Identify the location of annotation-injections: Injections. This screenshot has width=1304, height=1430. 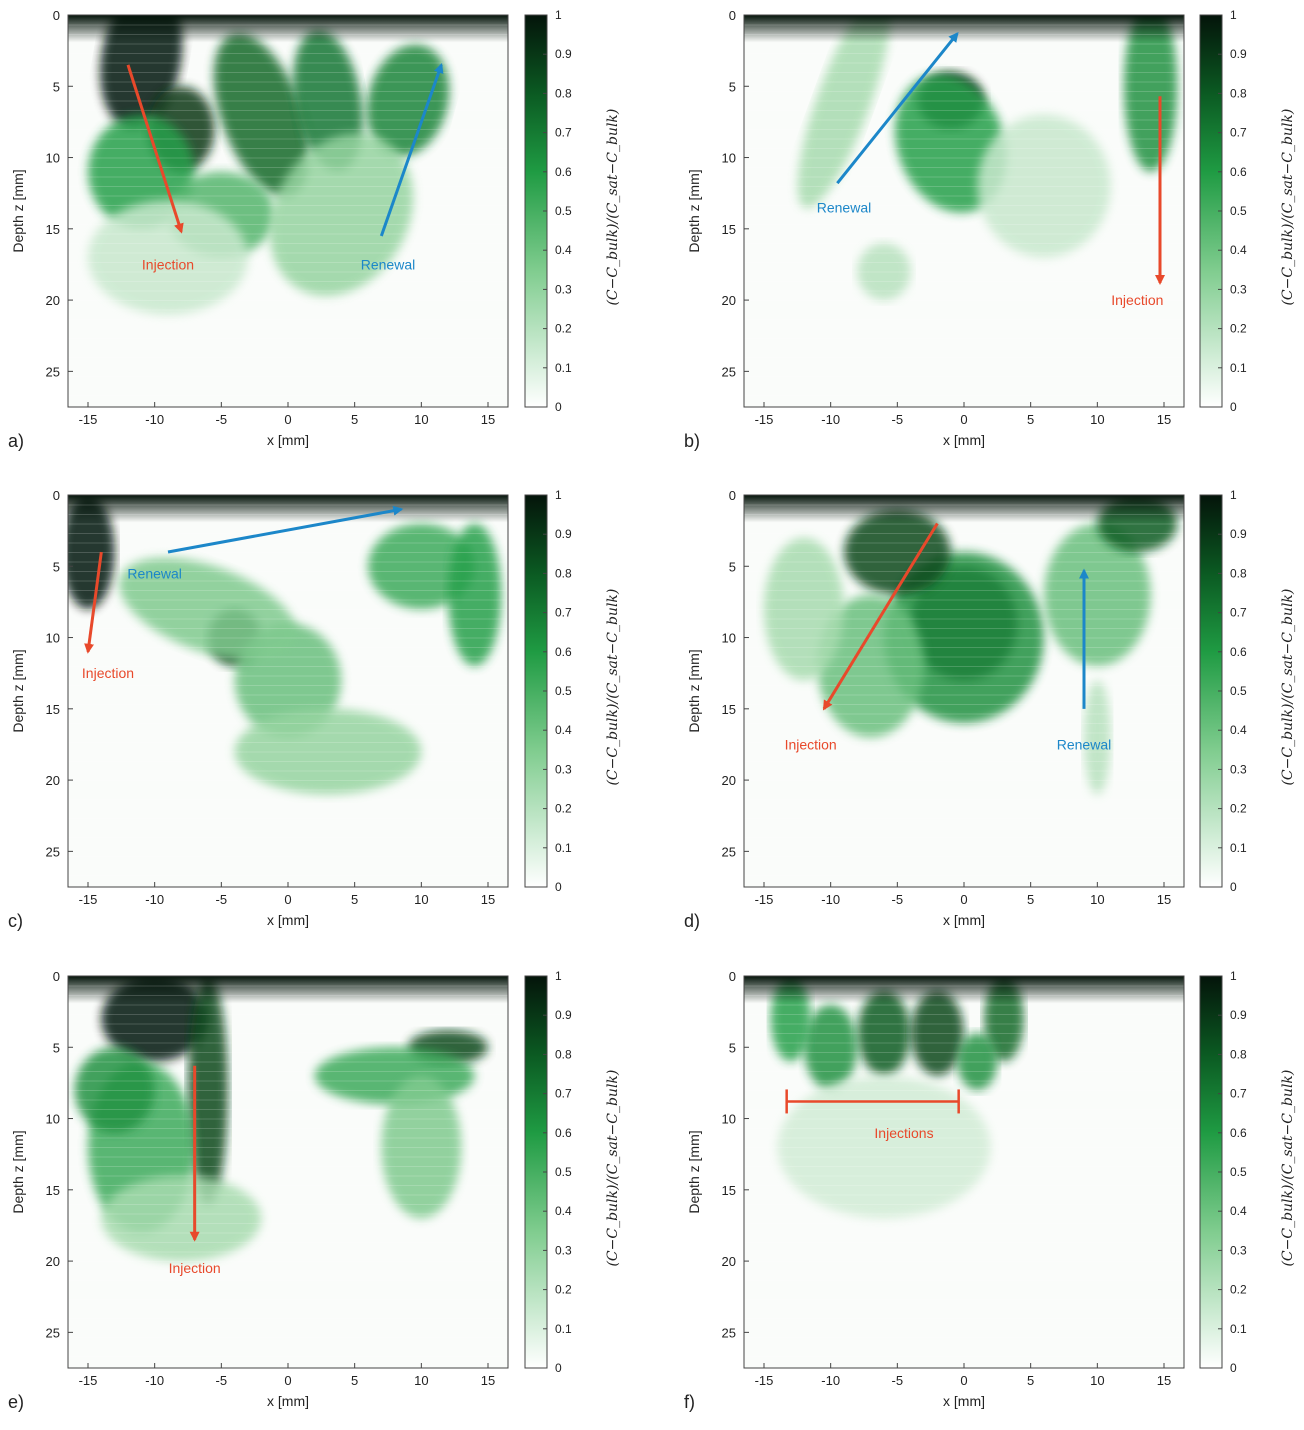
(903, 1133).